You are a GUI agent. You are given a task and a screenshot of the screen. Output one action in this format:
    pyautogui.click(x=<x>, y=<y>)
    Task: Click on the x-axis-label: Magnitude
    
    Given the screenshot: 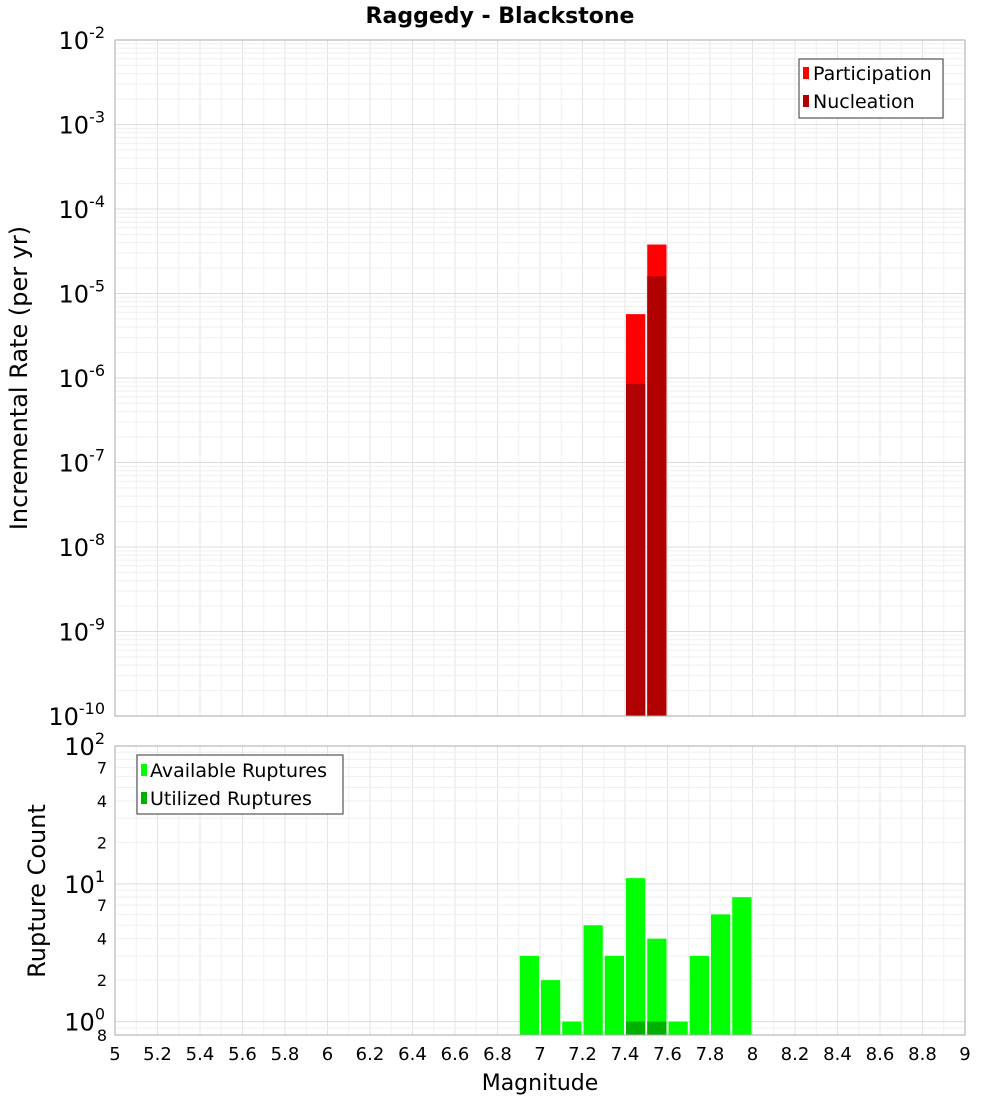 What is the action you would take?
    pyautogui.click(x=540, y=1083)
    